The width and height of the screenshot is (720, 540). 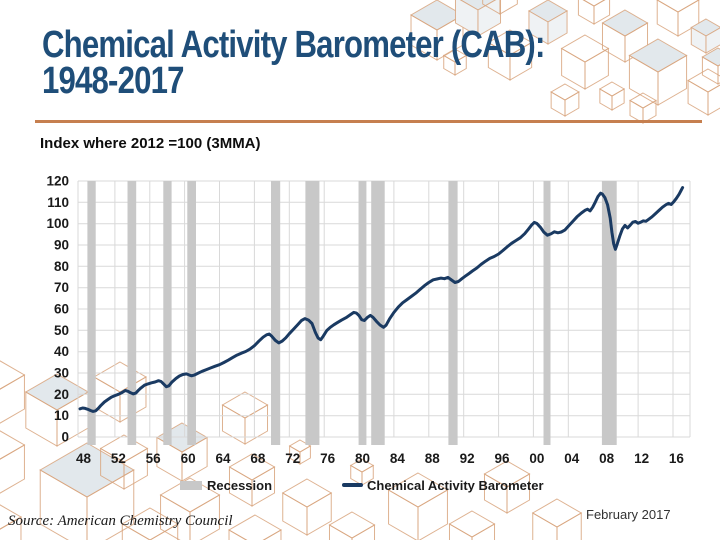 I want to click on y-axis-tick-label: 50, so click(x=61, y=330).